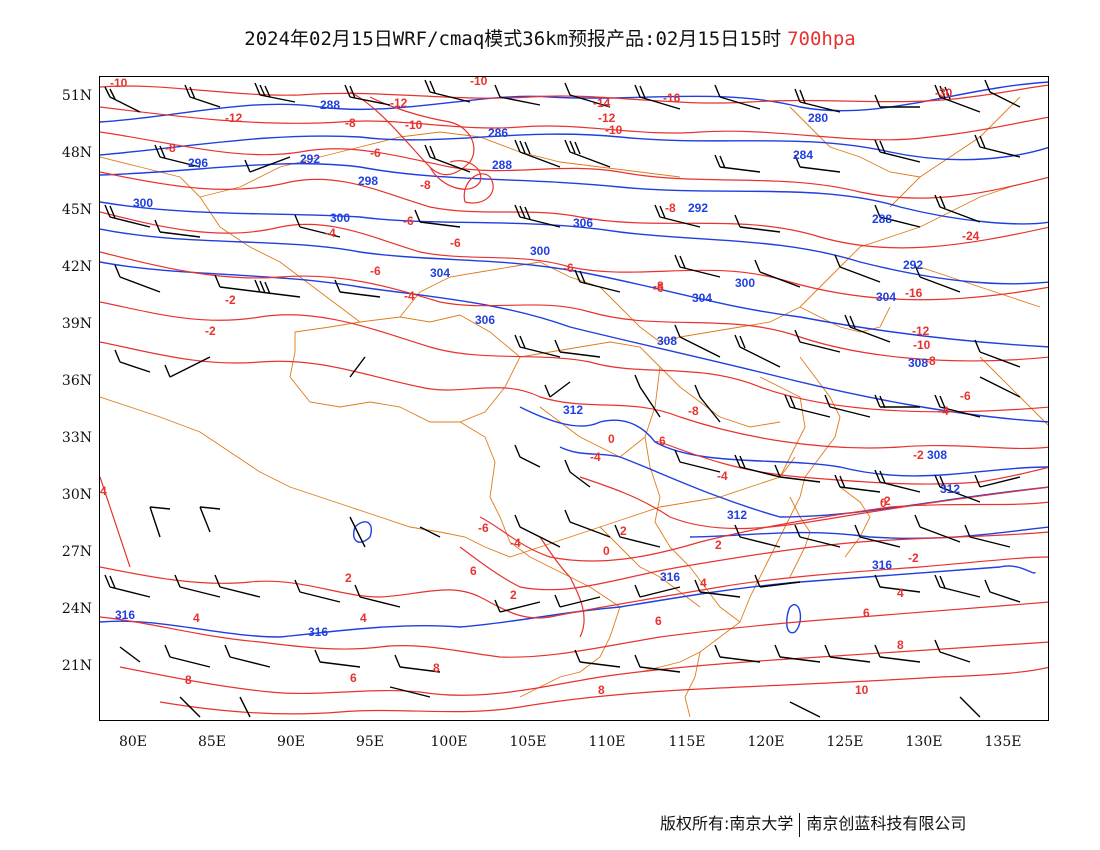  Describe the element at coordinates (76, 438) in the screenshot. I see `lat-label-33n: 33N` at that location.